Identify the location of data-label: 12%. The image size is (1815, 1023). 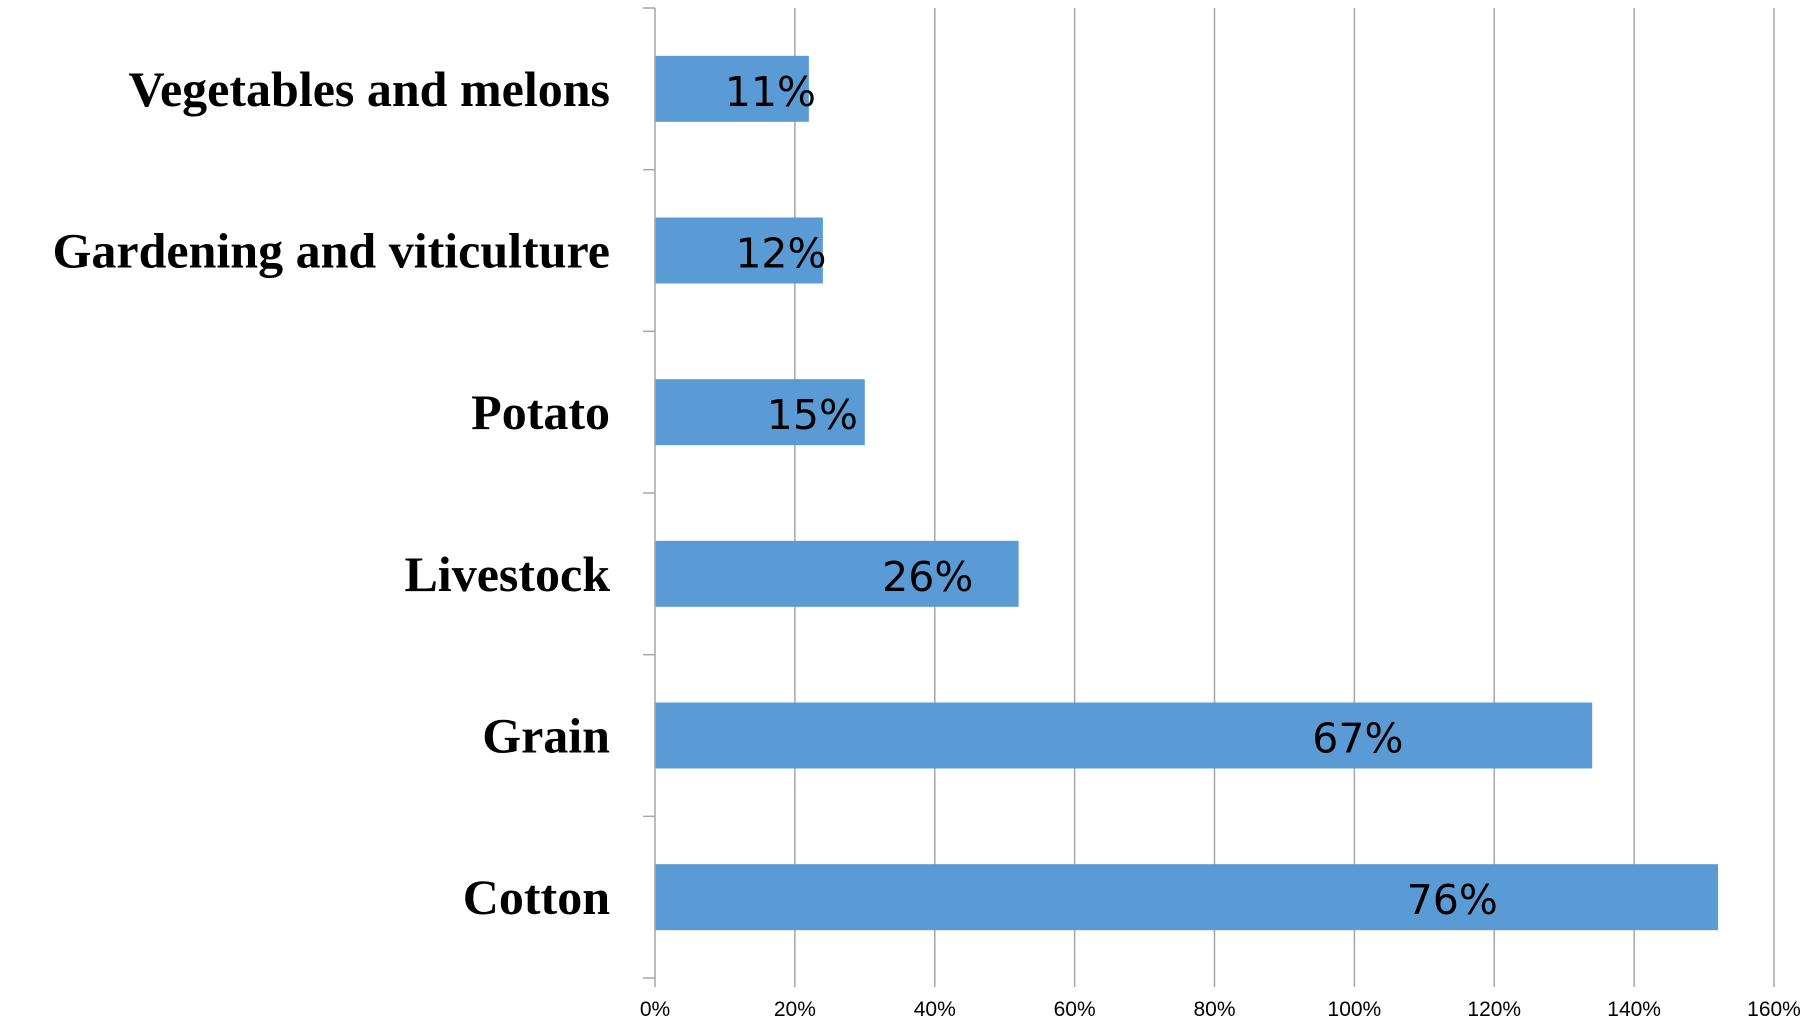
(780, 254).